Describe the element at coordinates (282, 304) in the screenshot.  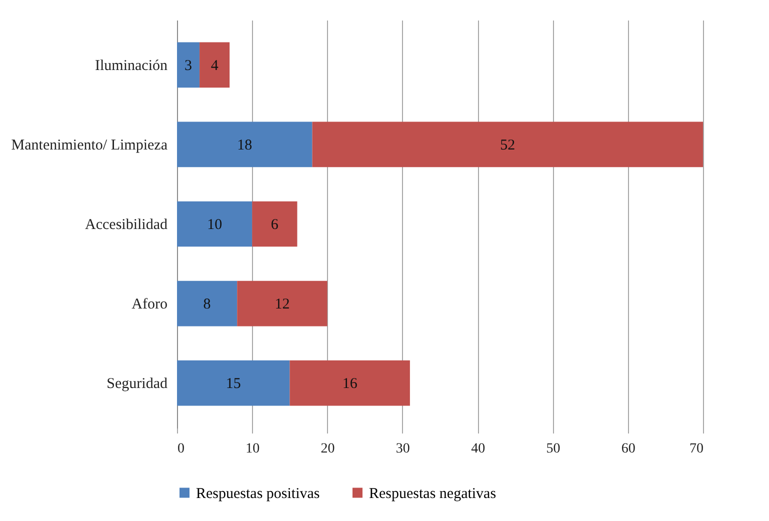
I see `data-label: 12` at that location.